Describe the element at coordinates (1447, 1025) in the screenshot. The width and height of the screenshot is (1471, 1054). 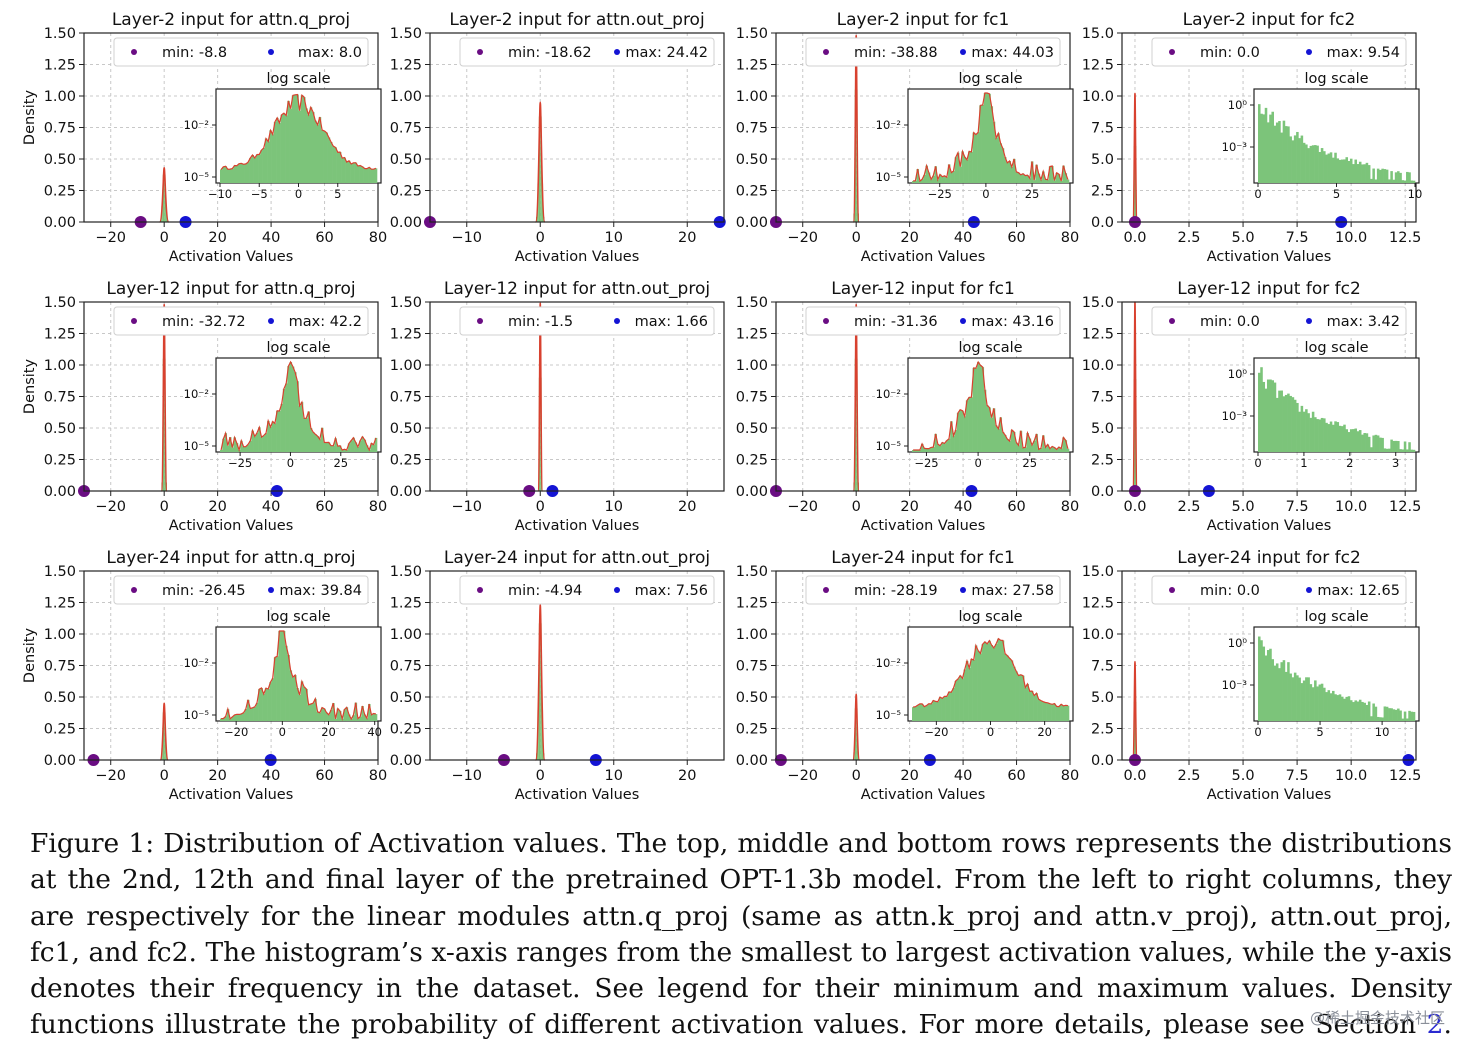
I see `caption-end: .` at that location.